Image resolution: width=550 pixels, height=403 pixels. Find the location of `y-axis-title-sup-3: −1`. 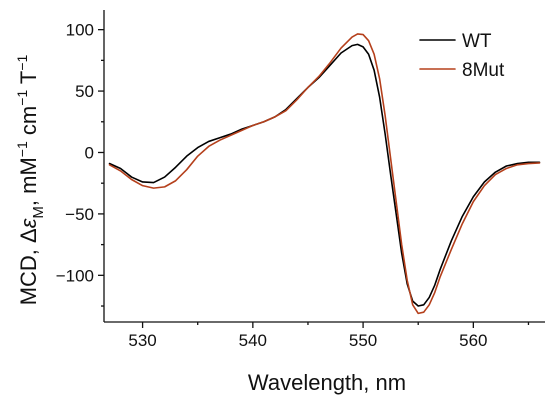

y-axis-title-sup-3: −1 is located at coordinates (22, 62).